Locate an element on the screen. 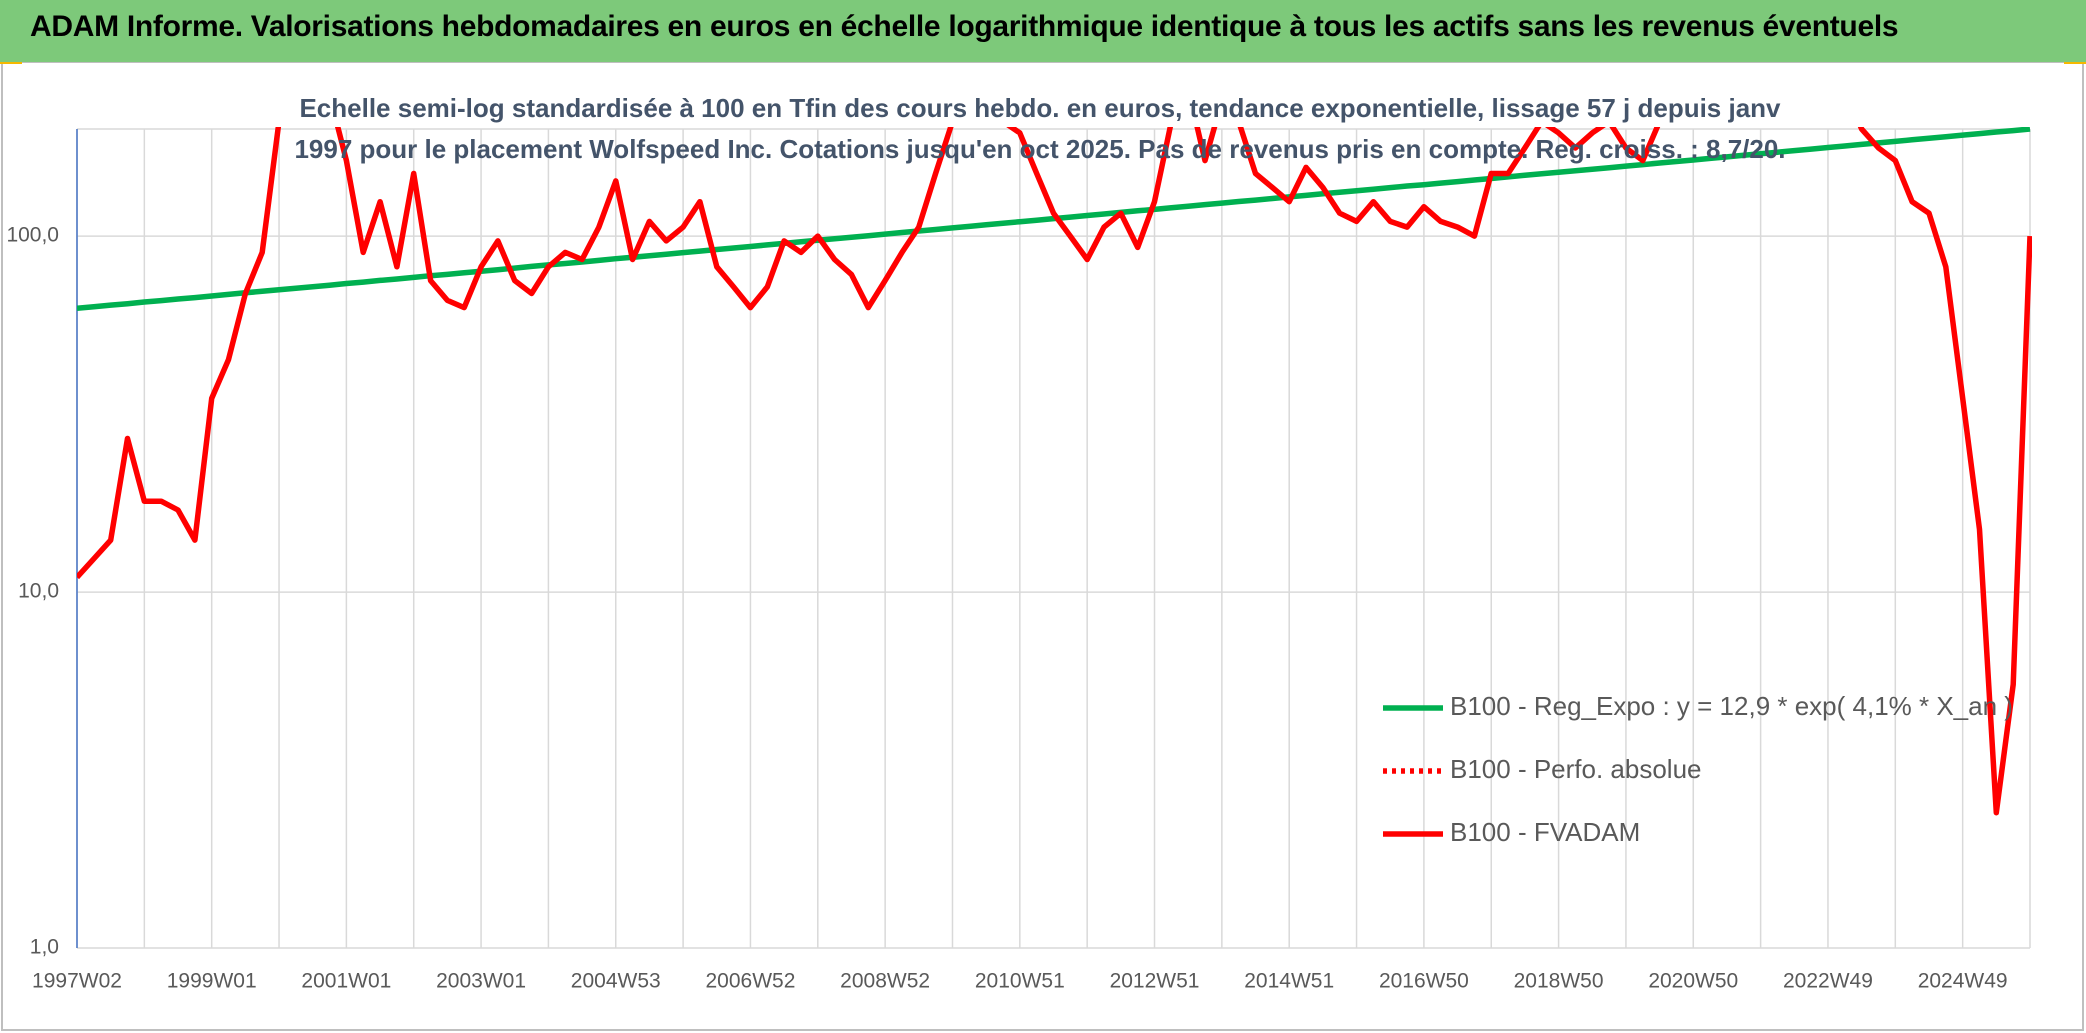 The width and height of the screenshot is (2086, 1033). y-tick-label: 10,0 is located at coordinates (38, 591).